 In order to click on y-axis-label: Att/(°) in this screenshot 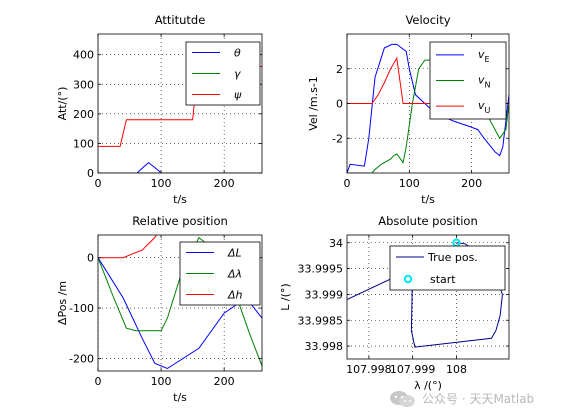, I will do `click(62, 104)`.